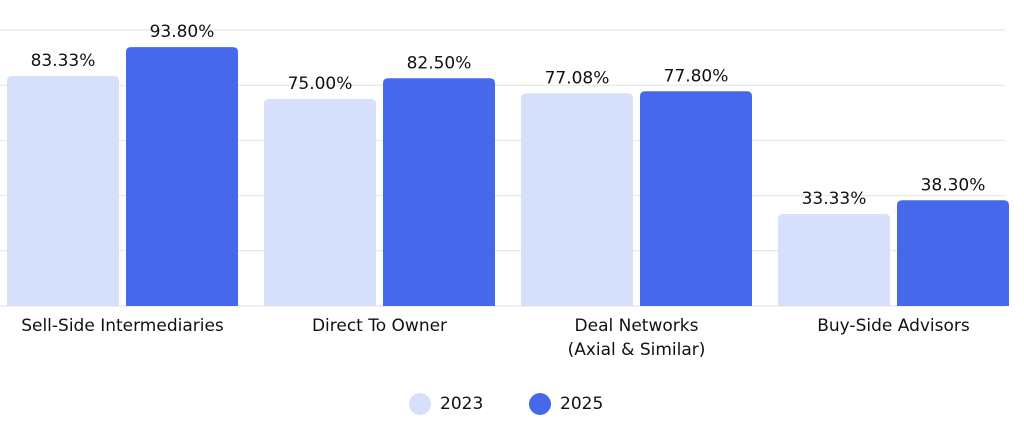 This screenshot has width=1024, height=431. What do you see at coordinates (953, 185) in the screenshot?
I see `value-label: 38.30%` at bounding box center [953, 185].